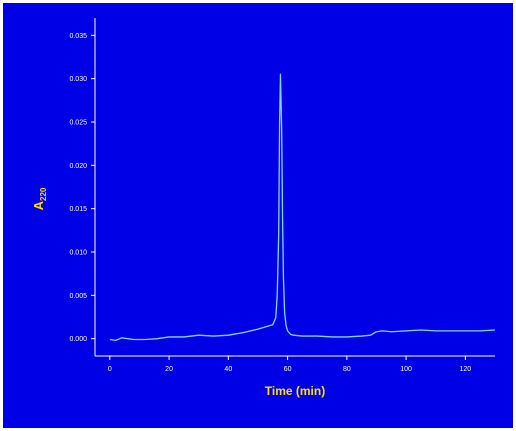 Image resolution: width=516 pixels, height=431 pixels. Describe the element at coordinates (78, 123) in the screenshot. I see `y-tick-label: 0.025` at that location.